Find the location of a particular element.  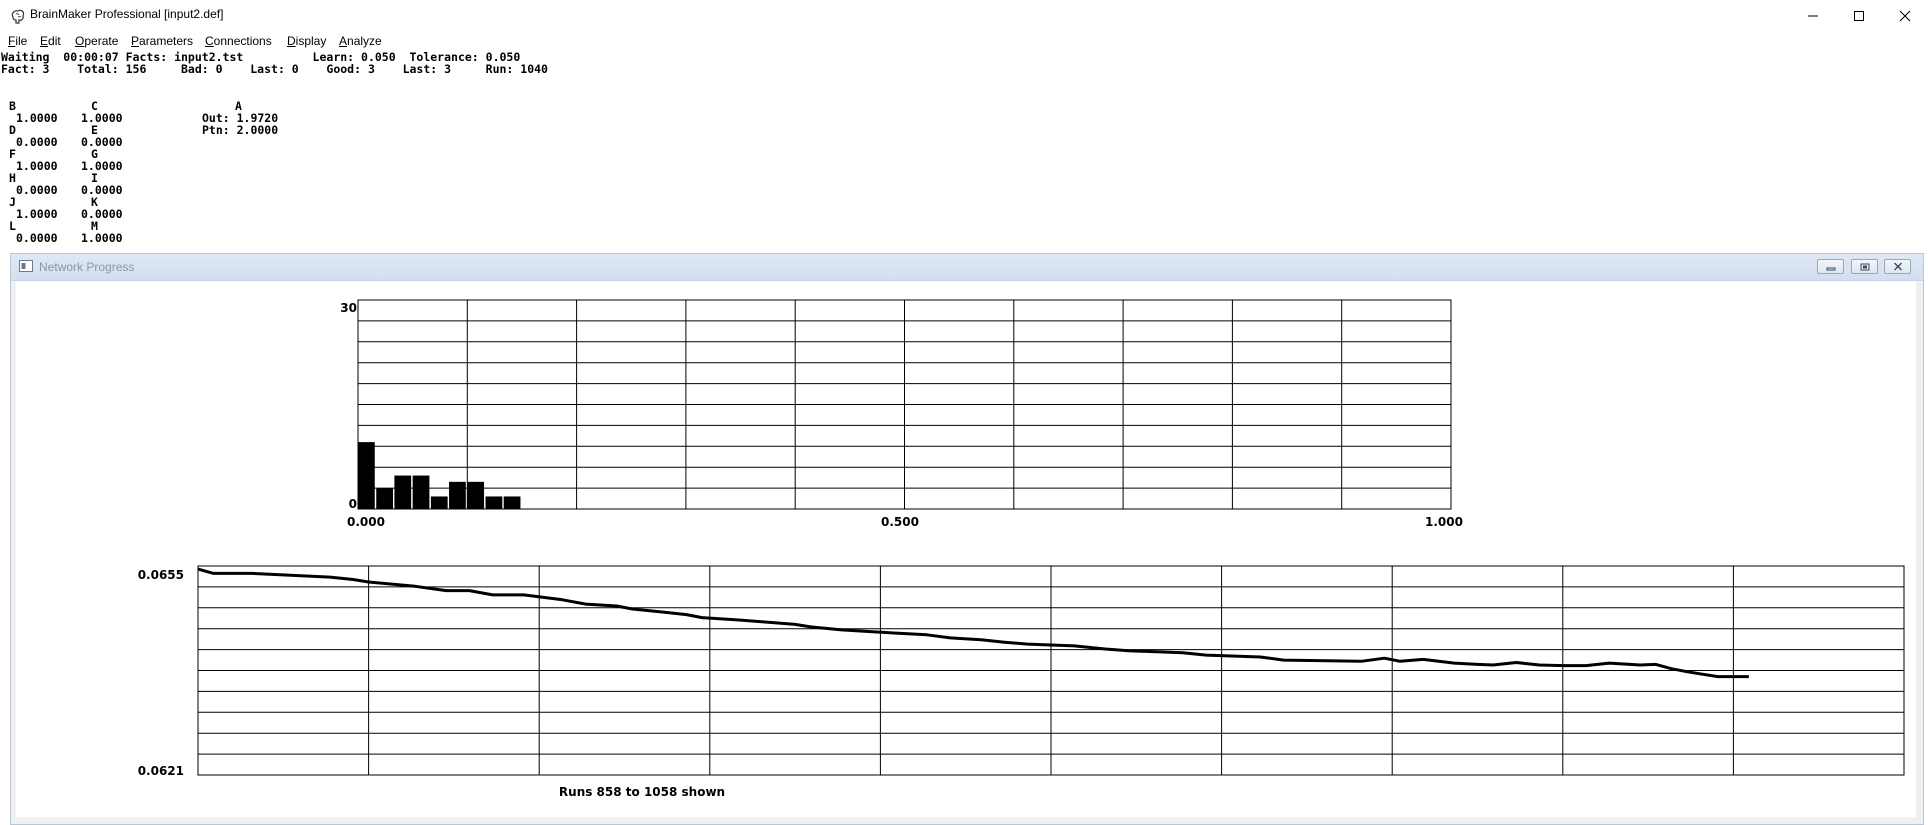

neuron-label: K is located at coordinates (94, 202).